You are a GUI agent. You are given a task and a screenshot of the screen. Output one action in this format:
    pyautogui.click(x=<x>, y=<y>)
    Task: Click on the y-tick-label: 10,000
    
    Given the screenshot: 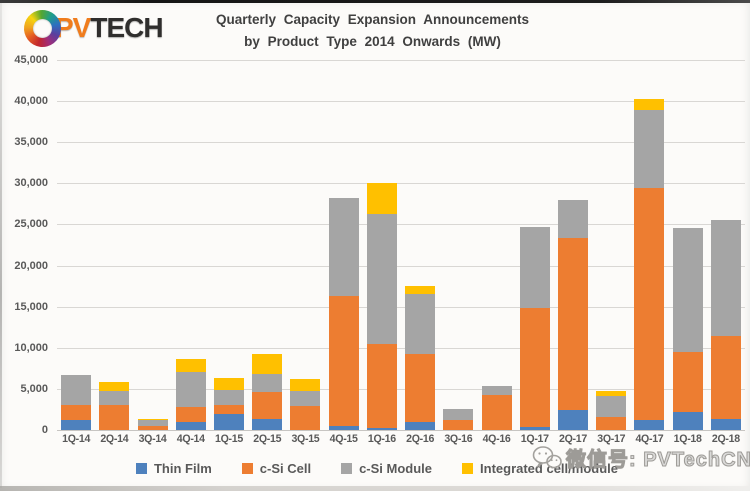 What is the action you would take?
    pyautogui.click(x=31, y=347)
    